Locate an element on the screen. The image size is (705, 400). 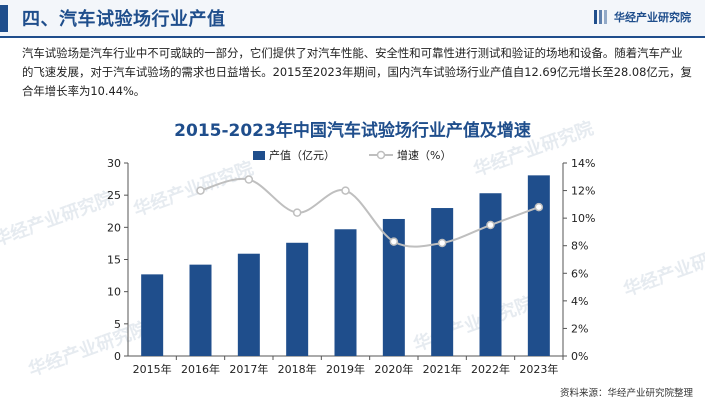
y-right-tick-label: 6% is located at coordinates (579, 273).